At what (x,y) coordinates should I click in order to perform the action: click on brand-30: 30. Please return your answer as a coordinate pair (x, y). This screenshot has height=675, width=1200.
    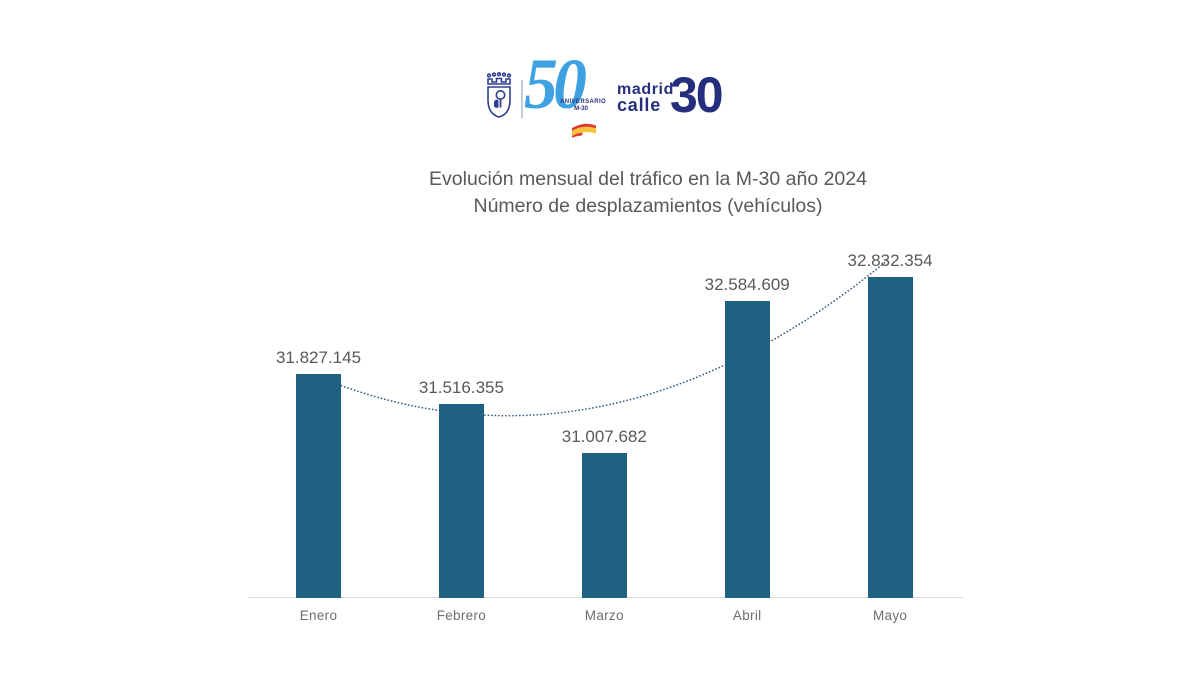
    Looking at the image, I should click on (697, 95).